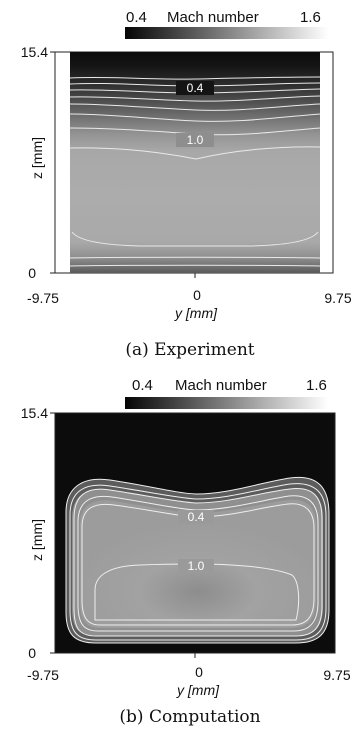  I want to click on colorbar-b, so click(226, 403).